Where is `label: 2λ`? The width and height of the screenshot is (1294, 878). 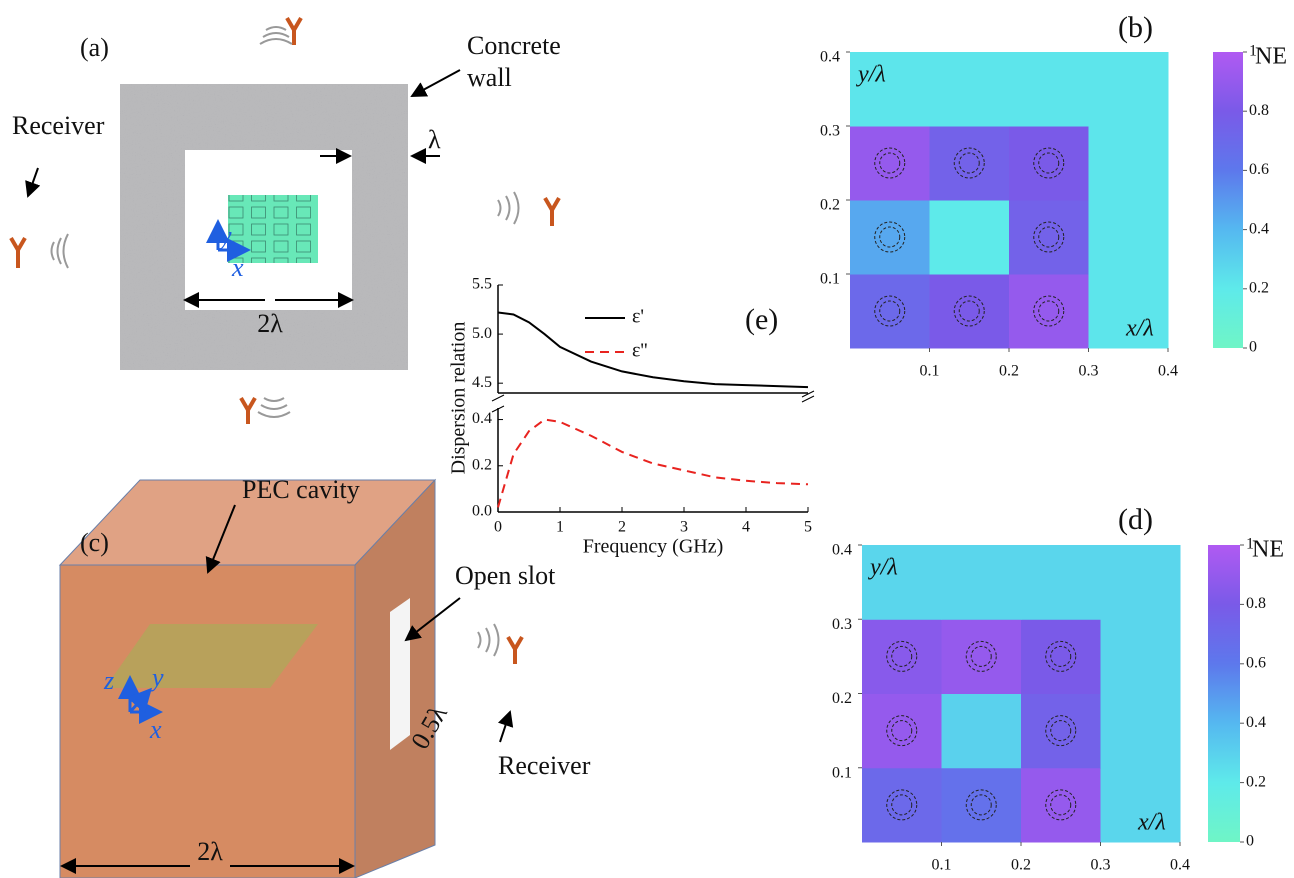 label: 2λ is located at coordinates (270, 323).